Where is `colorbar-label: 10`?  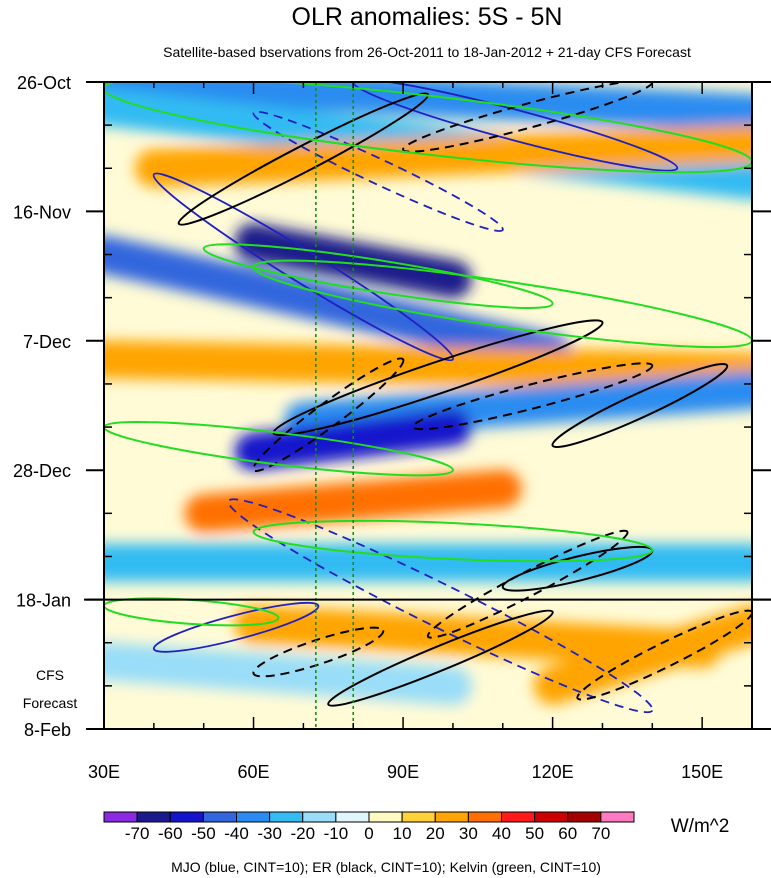
colorbar-label: 10 is located at coordinates (402, 833).